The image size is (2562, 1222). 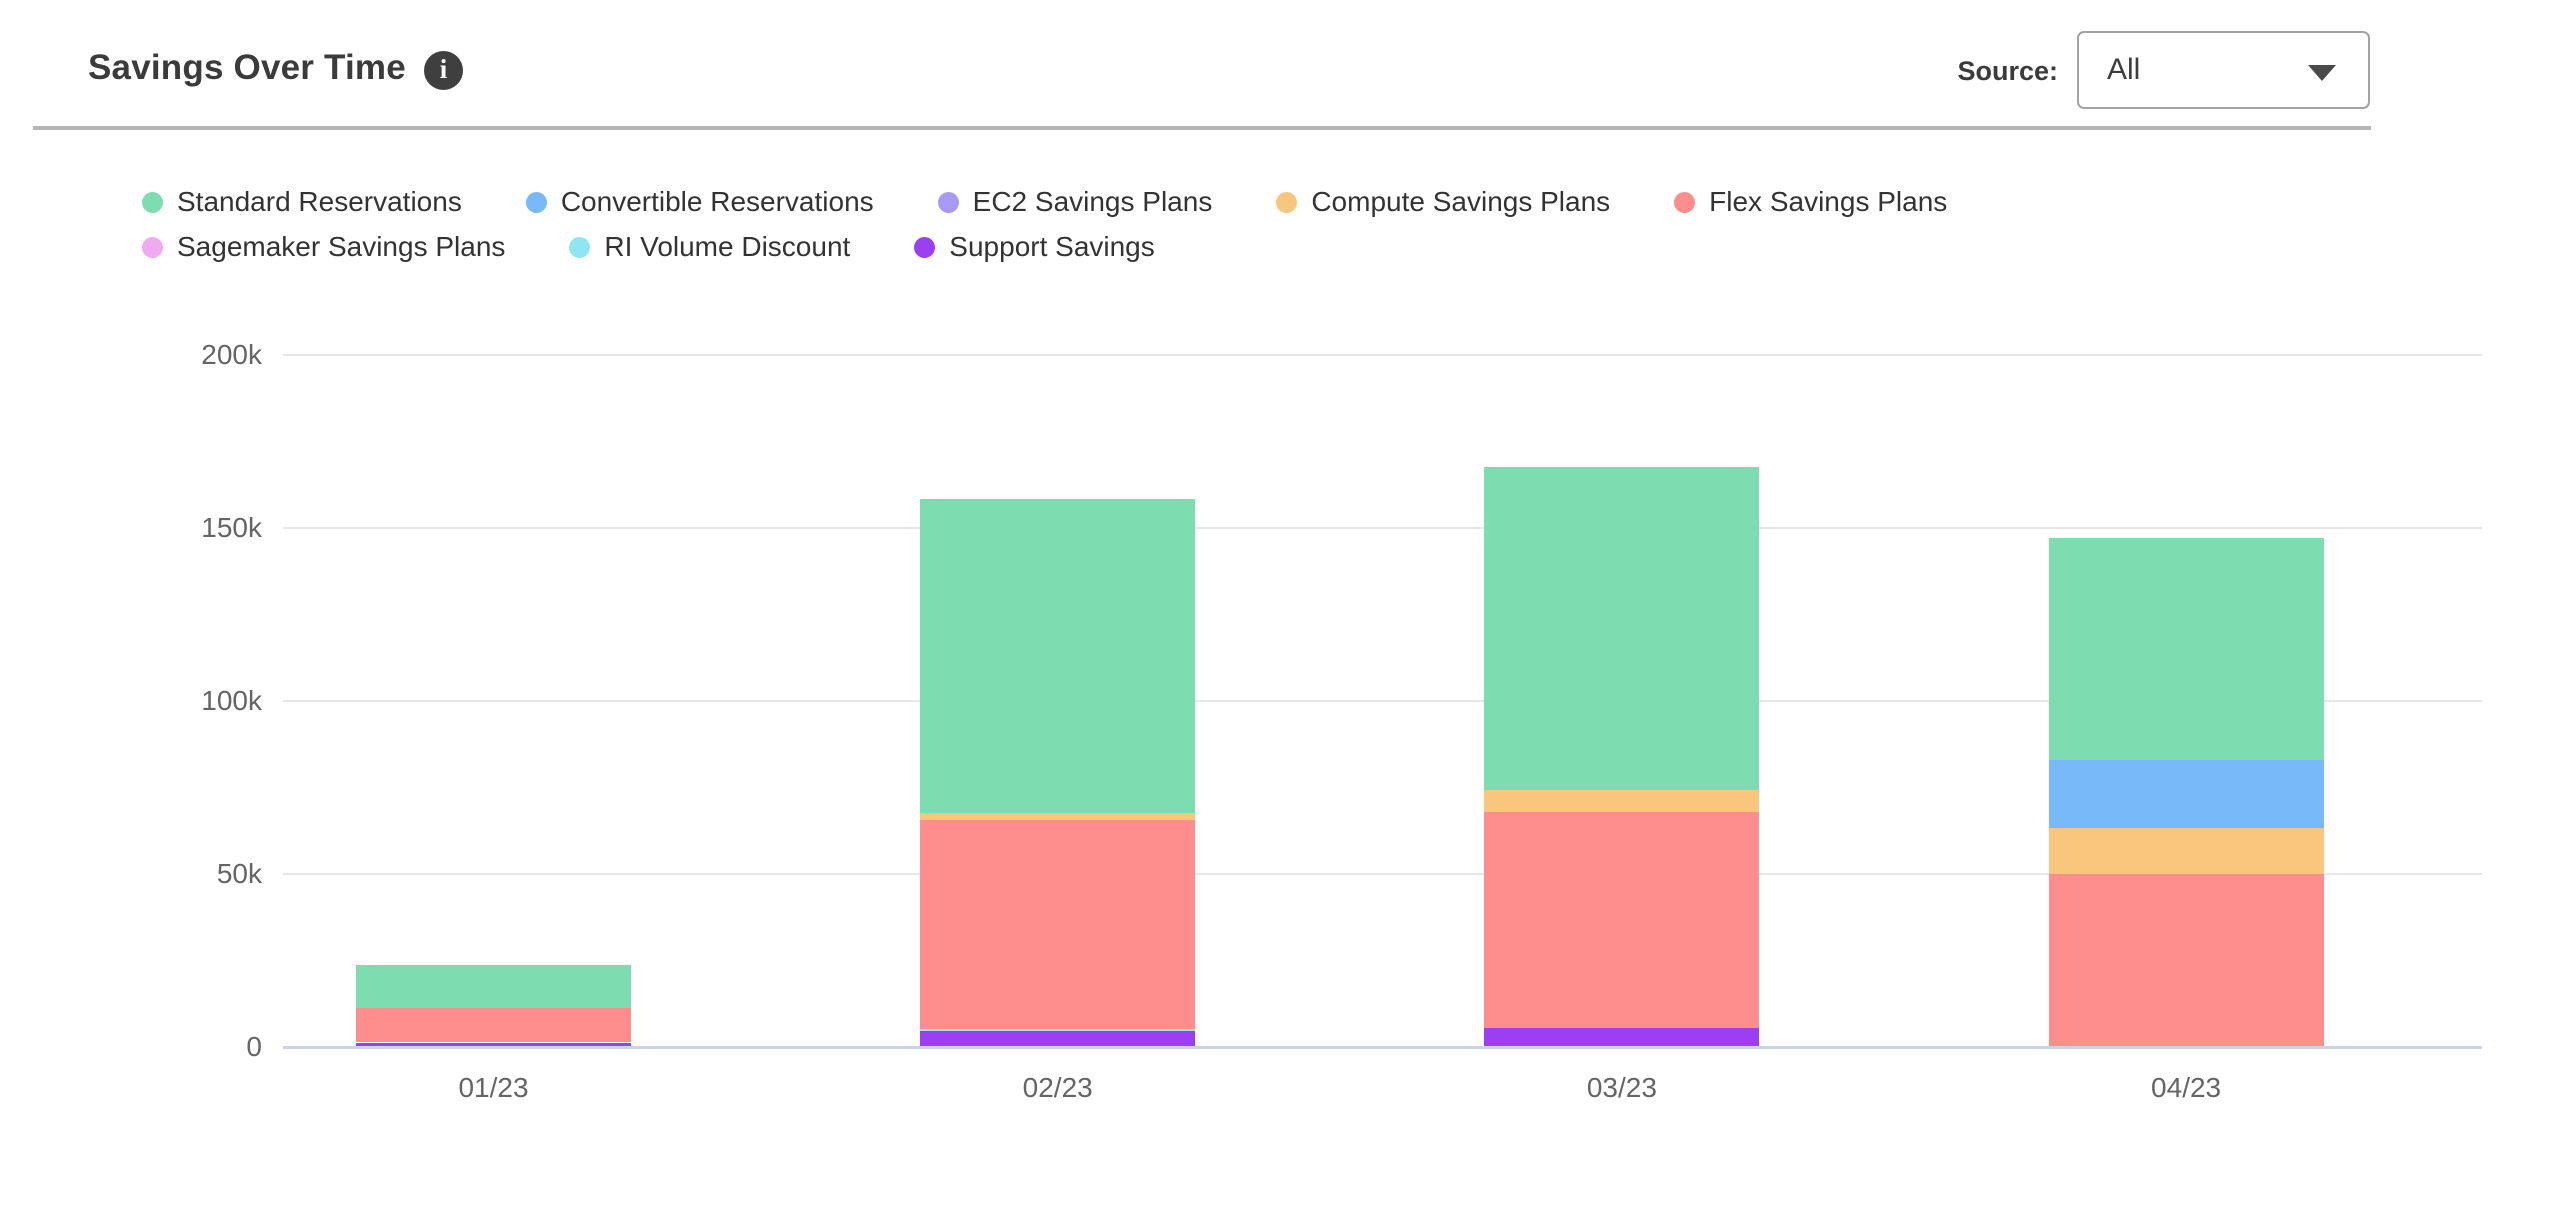 I want to click on legend-item: Standard Reservations, so click(x=302, y=202).